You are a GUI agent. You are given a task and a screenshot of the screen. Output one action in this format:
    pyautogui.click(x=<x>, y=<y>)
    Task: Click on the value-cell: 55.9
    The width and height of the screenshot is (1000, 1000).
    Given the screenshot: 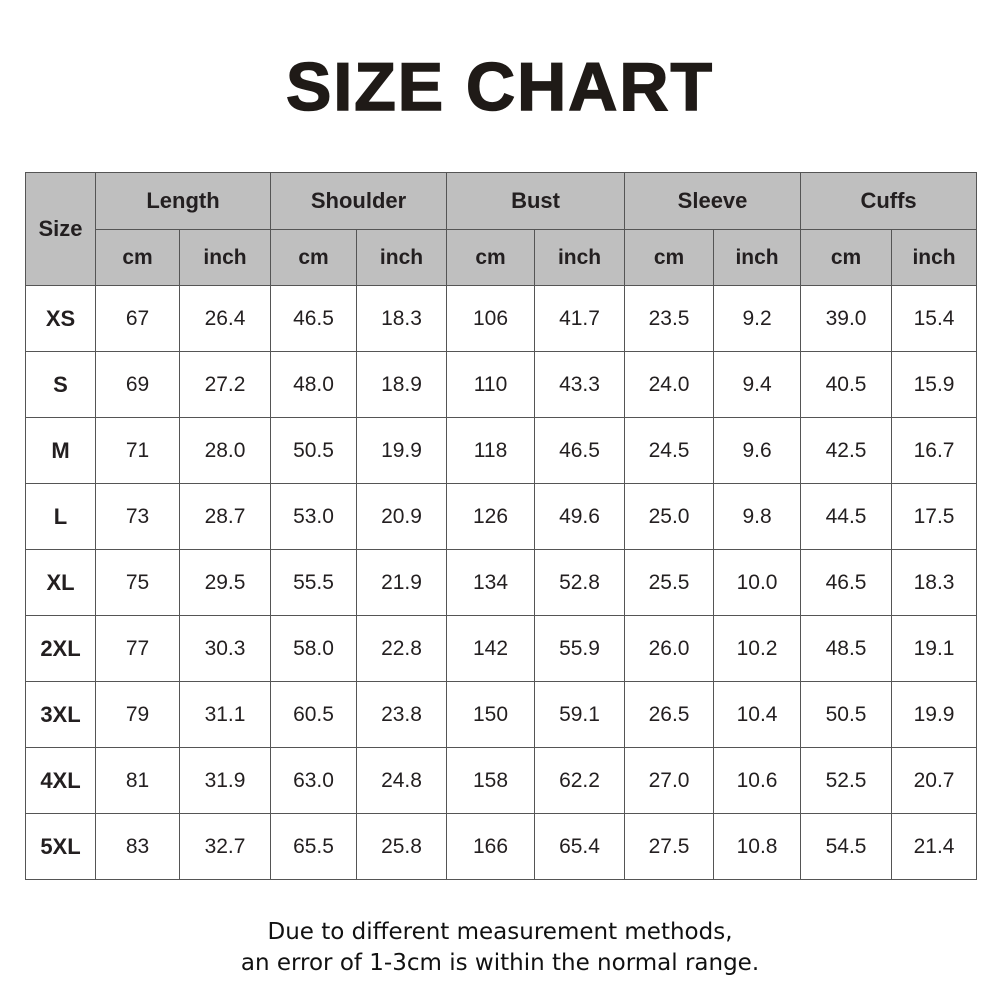 What is the action you would take?
    pyautogui.click(x=580, y=648)
    